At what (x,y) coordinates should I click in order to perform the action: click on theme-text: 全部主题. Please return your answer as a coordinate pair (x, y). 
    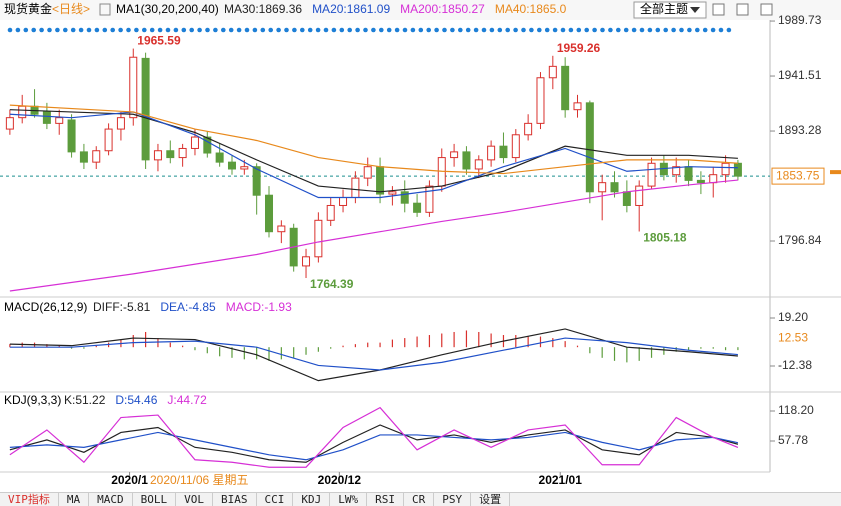
    Looking at the image, I should click on (664, 8).